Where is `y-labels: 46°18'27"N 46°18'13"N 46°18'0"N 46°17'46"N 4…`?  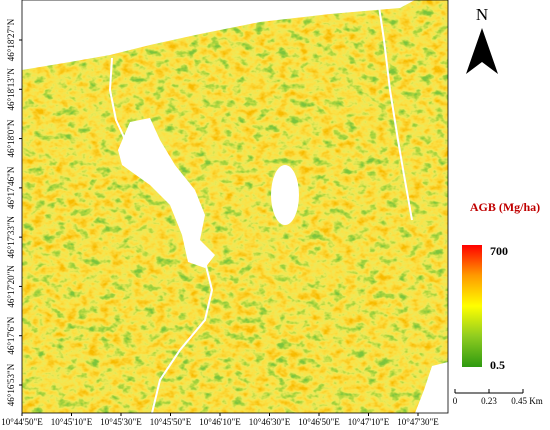
y-labels: 46°18'27"N 46°18'13"N 46°18'0"N 46°17'46"N 4… is located at coordinates (14, 212).